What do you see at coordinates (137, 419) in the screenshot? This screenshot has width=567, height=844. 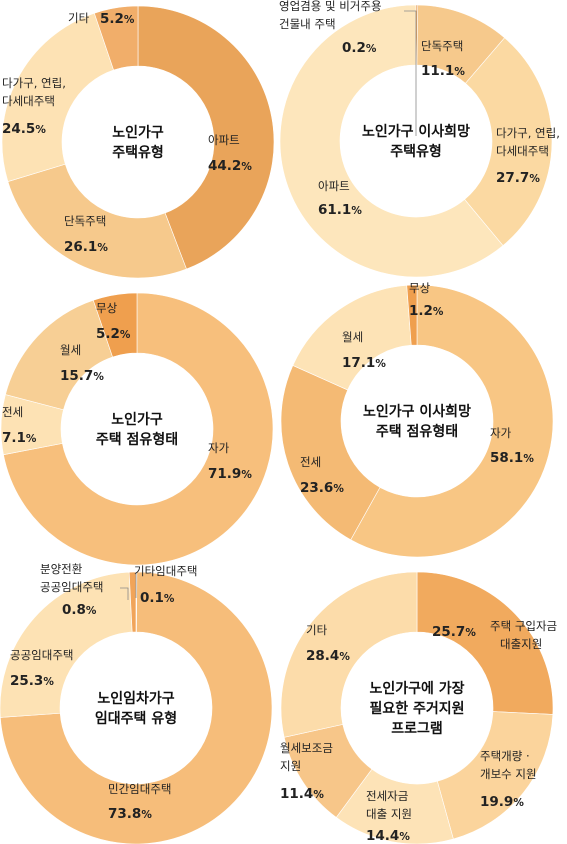 I see `chart-3-title-line: 노인가구` at bounding box center [137, 419].